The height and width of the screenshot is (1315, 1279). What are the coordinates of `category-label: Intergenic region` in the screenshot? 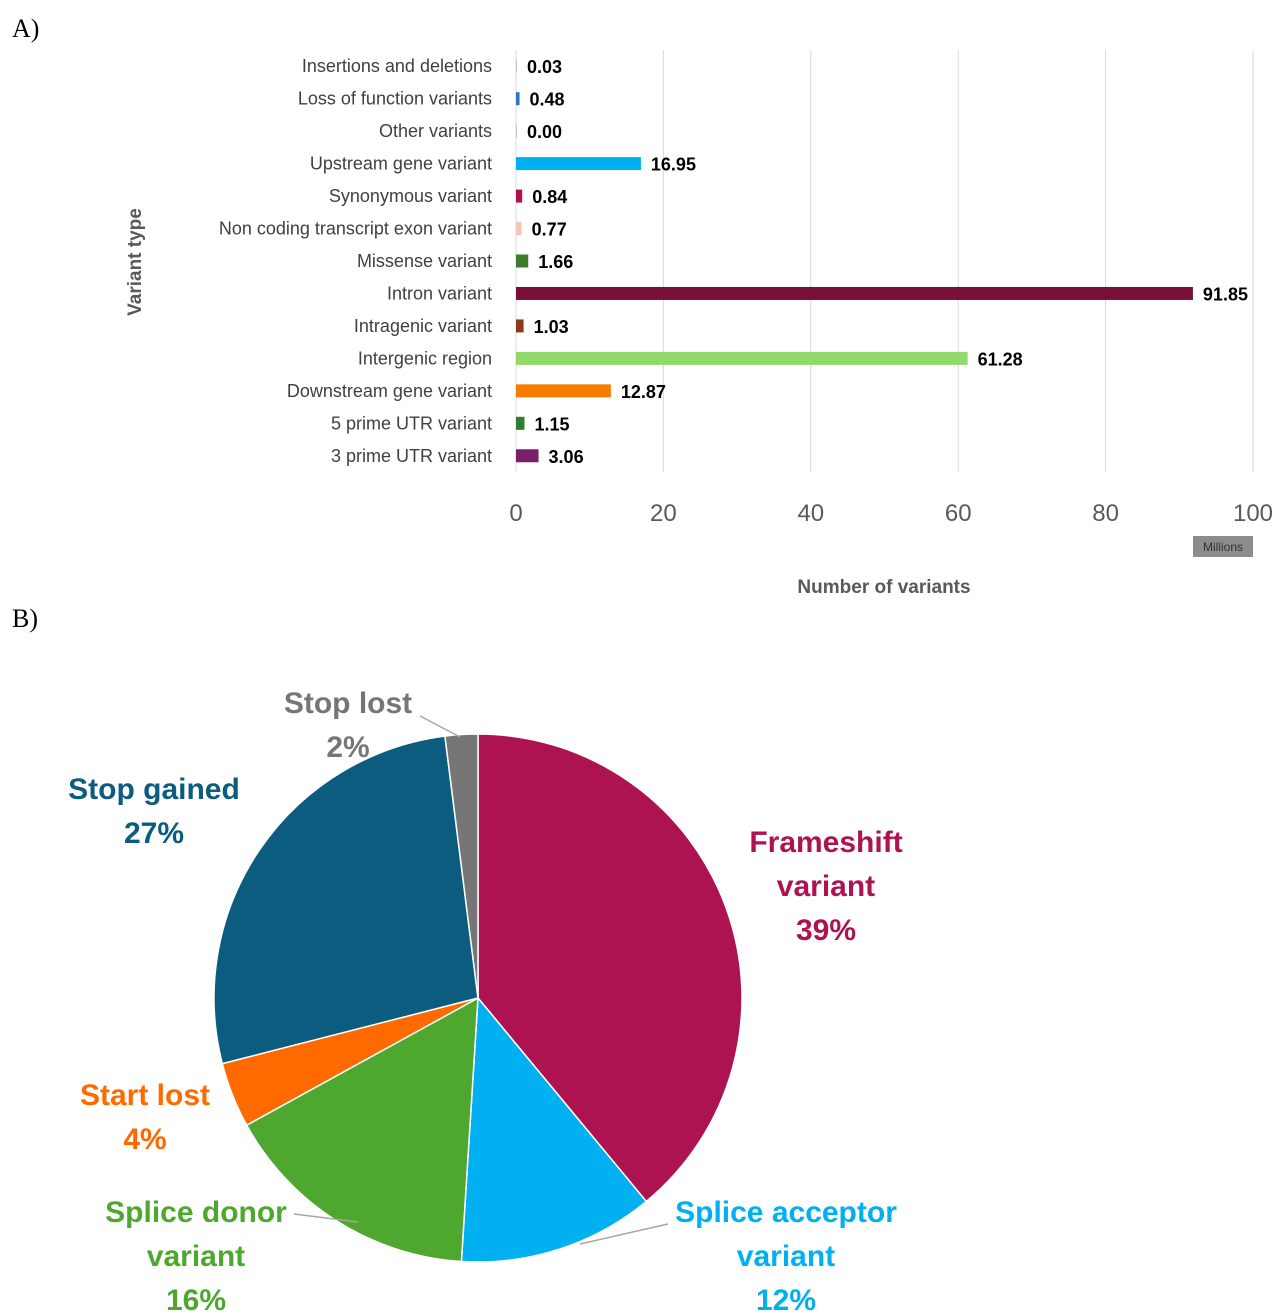 It's located at (425, 358).